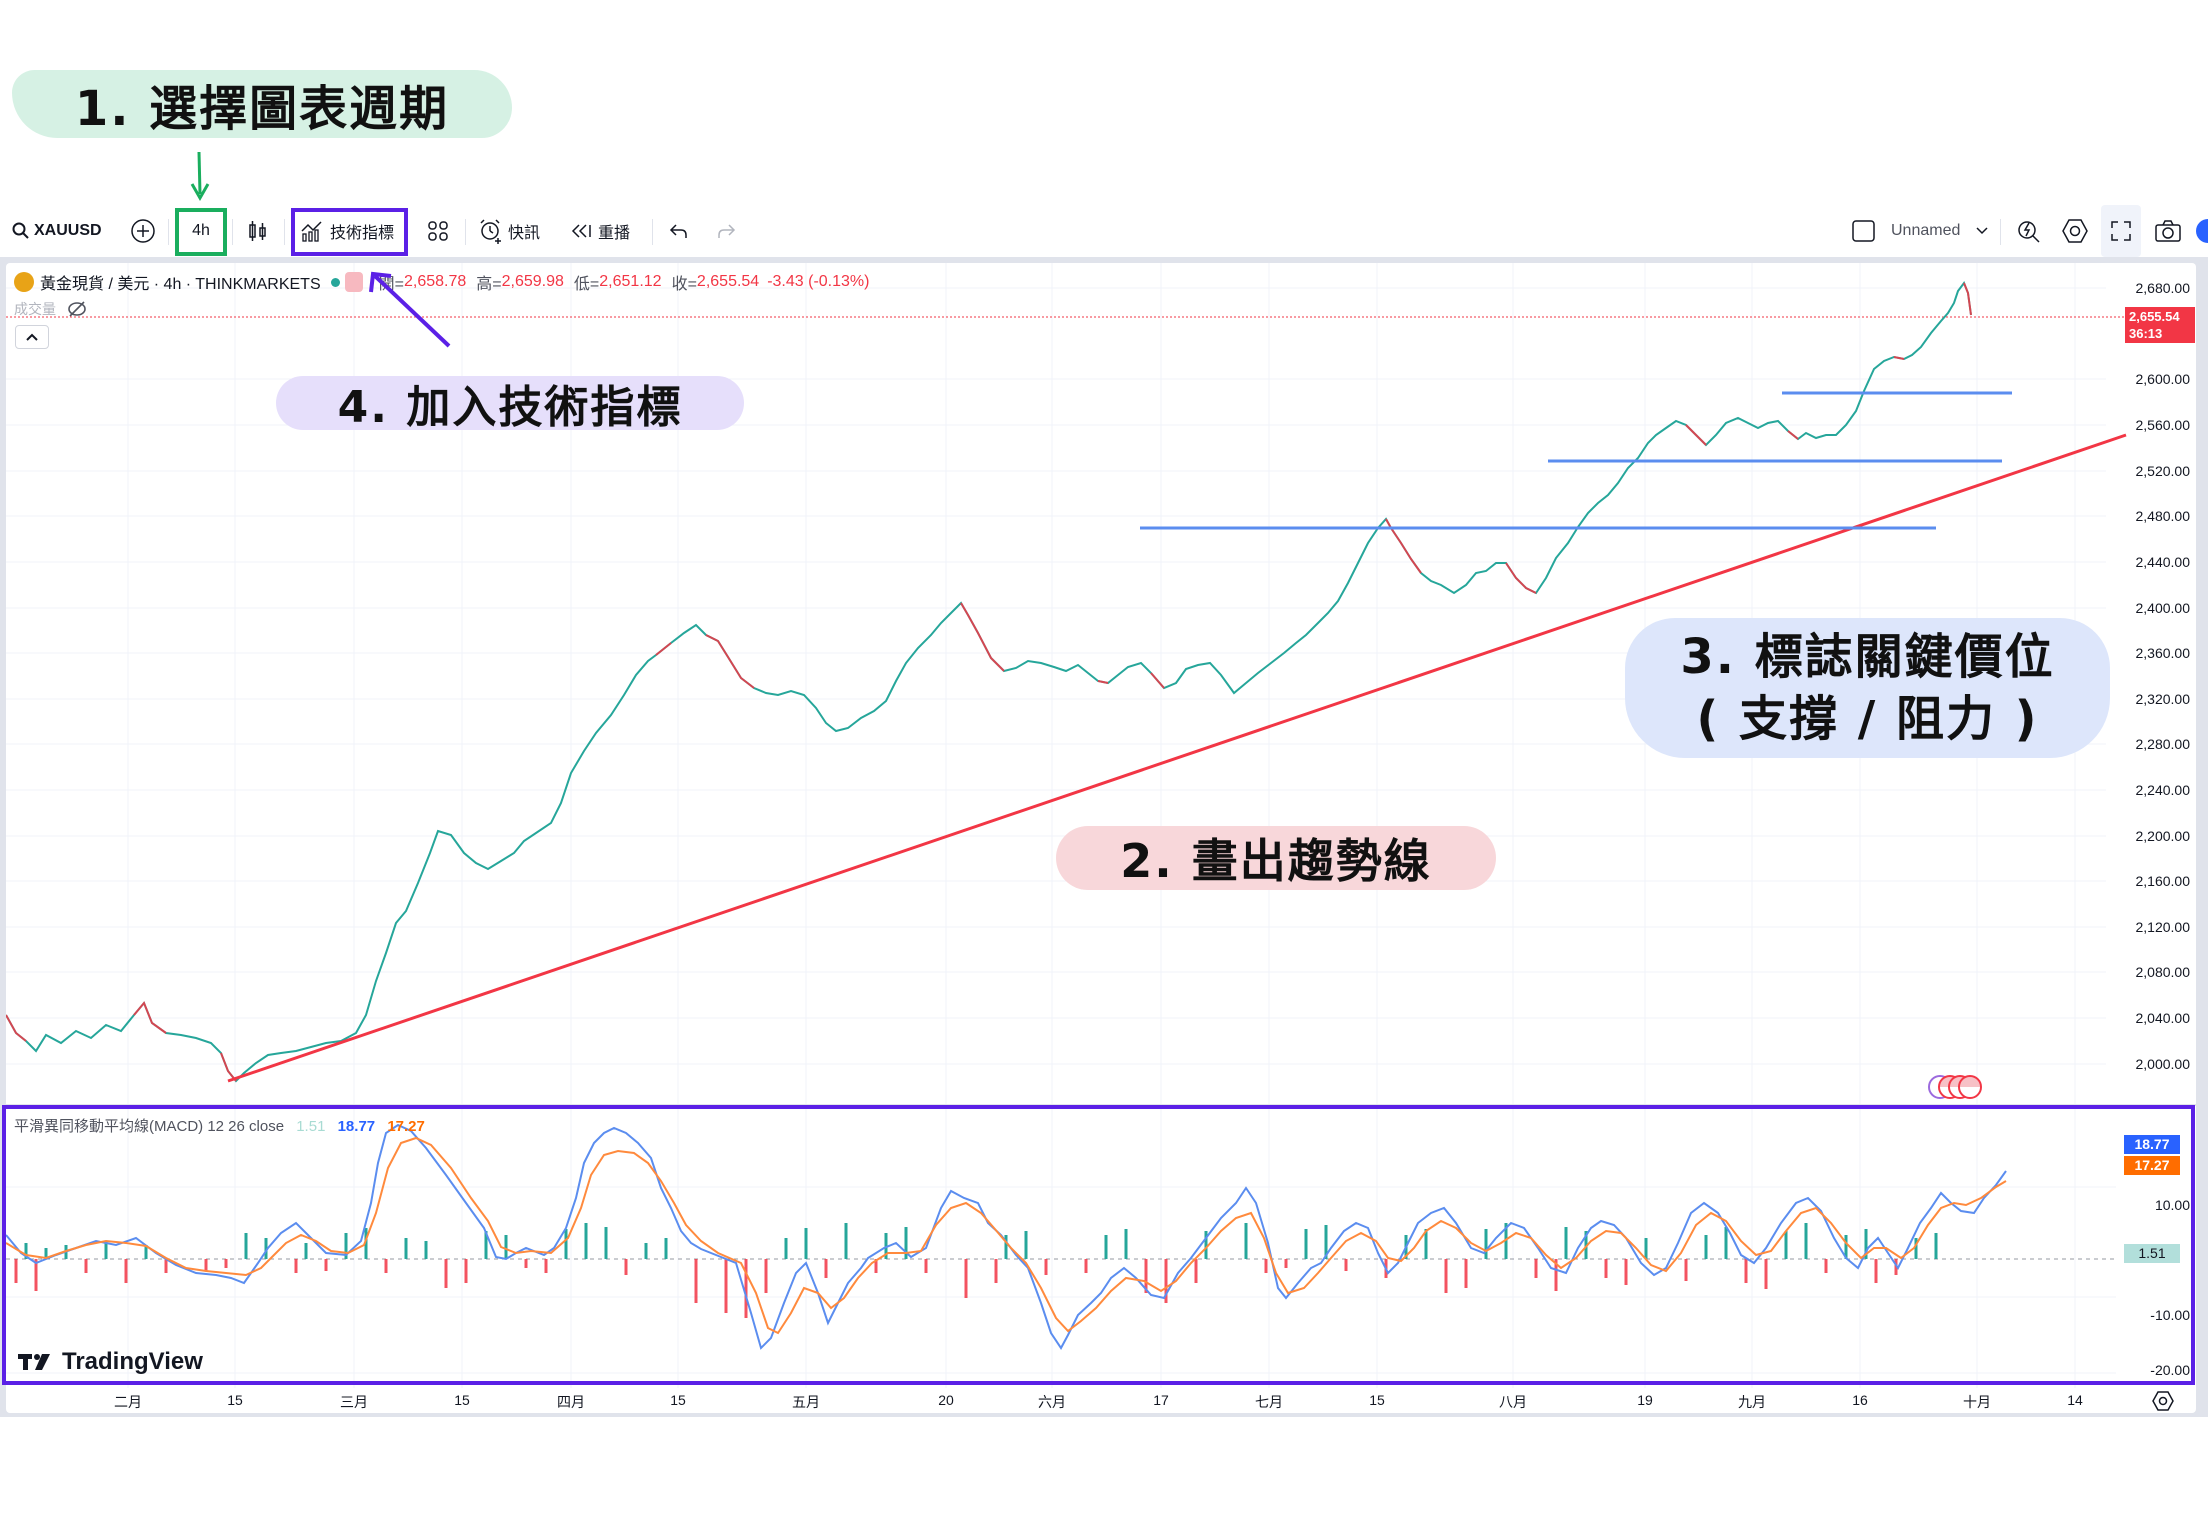  What do you see at coordinates (2170, 1370) in the screenshot?
I see `macd-axis-label: -20.00` at bounding box center [2170, 1370].